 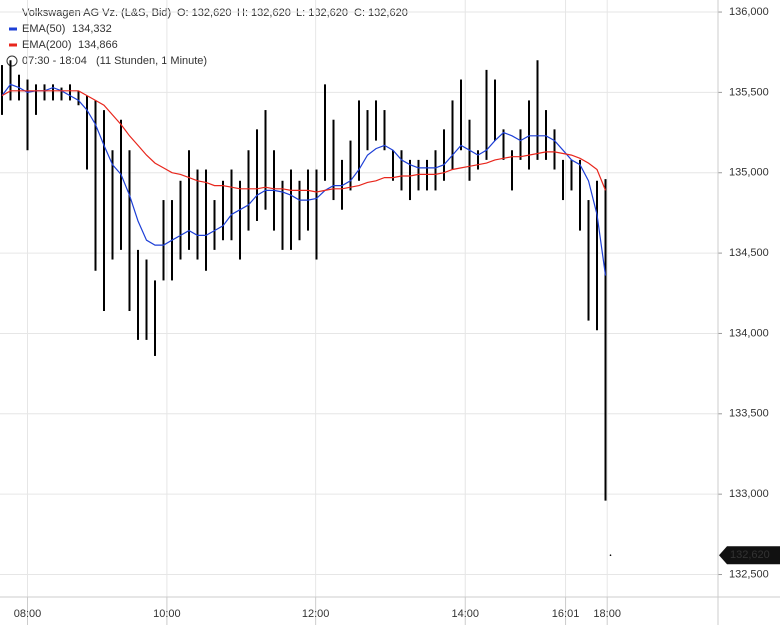 What do you see at coordinates (98, 45) in the screenshot?
I see `legend-value: 134,866` at bounding box center [98, 45].